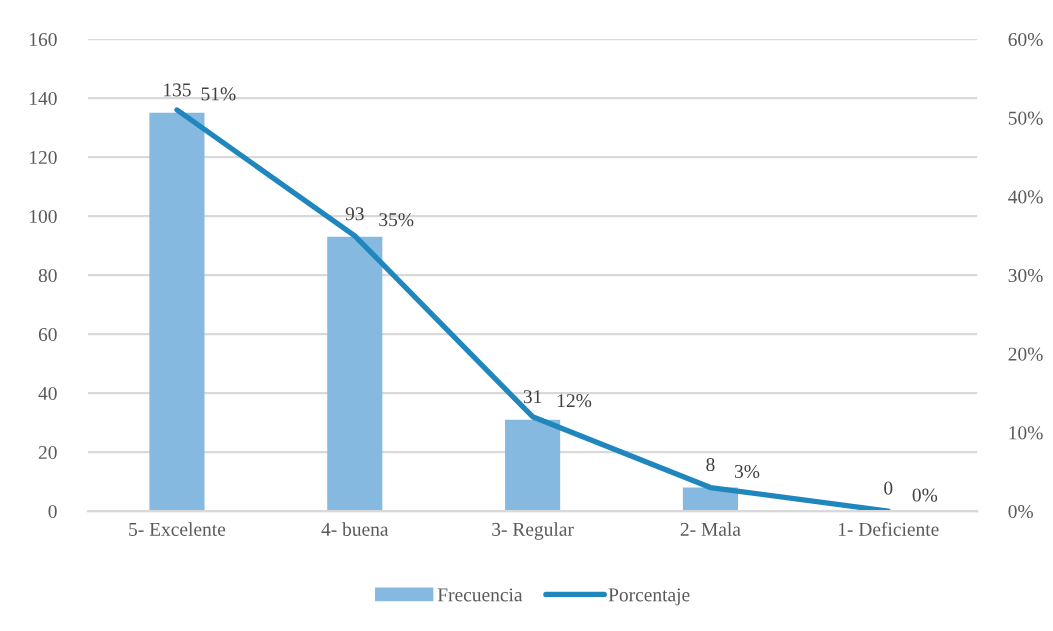  Describe the element at coordinates (1025, 197) in the screenshot. I see `y2-tick-label: 40%` at that location.